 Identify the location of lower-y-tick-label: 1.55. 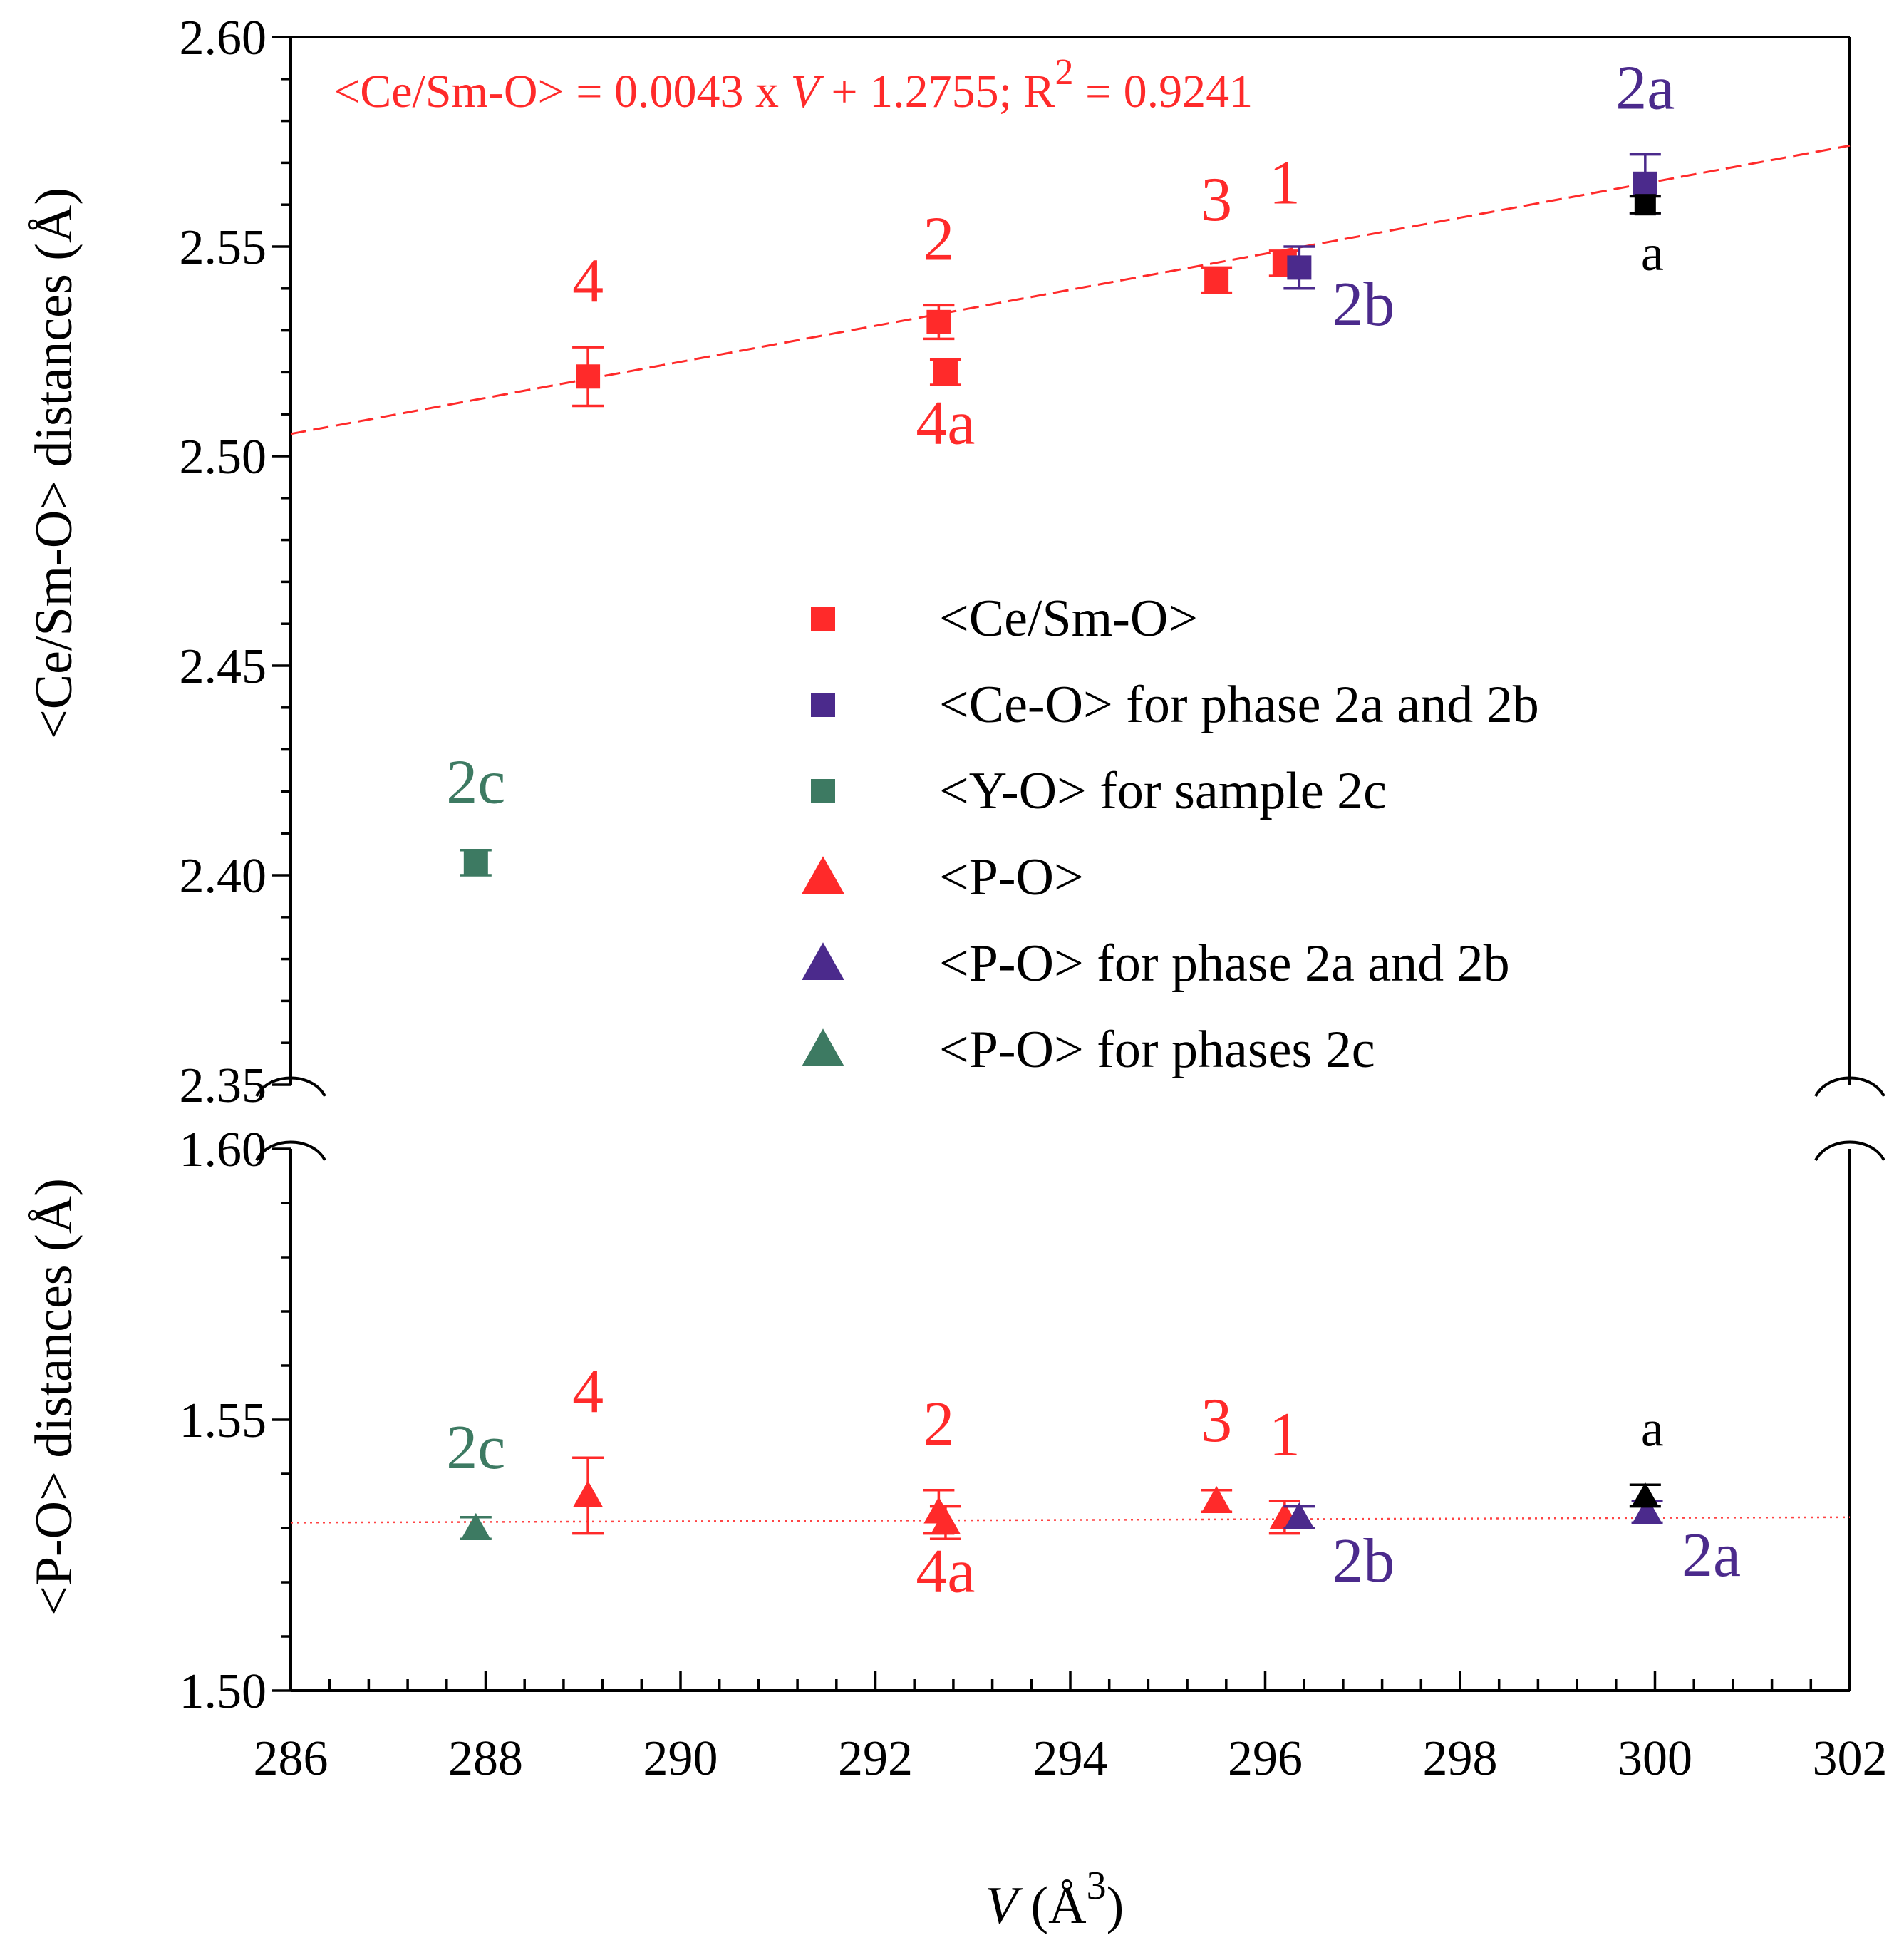
(223, 1420).